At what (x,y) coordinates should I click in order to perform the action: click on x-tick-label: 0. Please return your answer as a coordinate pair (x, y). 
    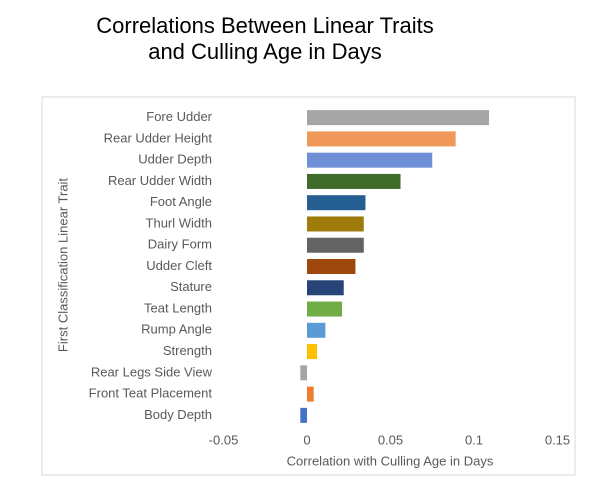
    Looking at the image, I should click on (306, 439).